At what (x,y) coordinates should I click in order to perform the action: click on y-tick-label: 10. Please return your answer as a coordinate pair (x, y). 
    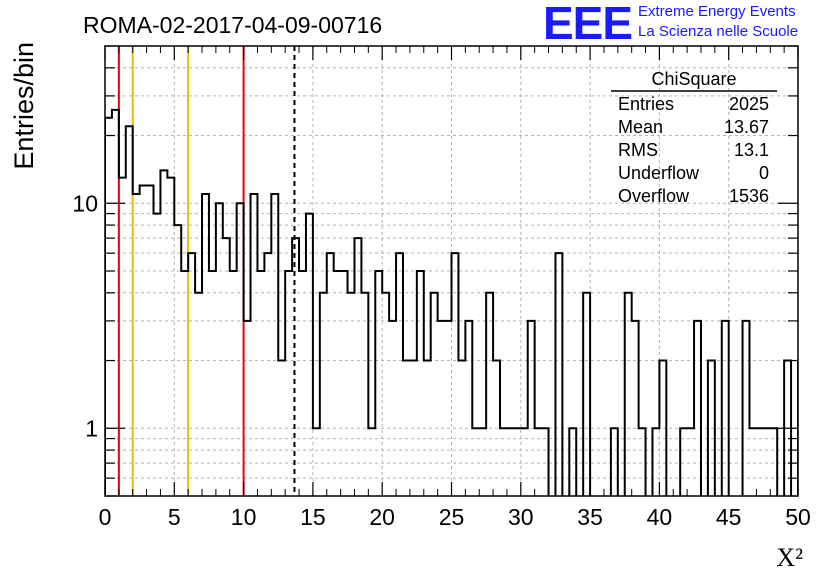
    Looking at the image, I should click on (85, 203).